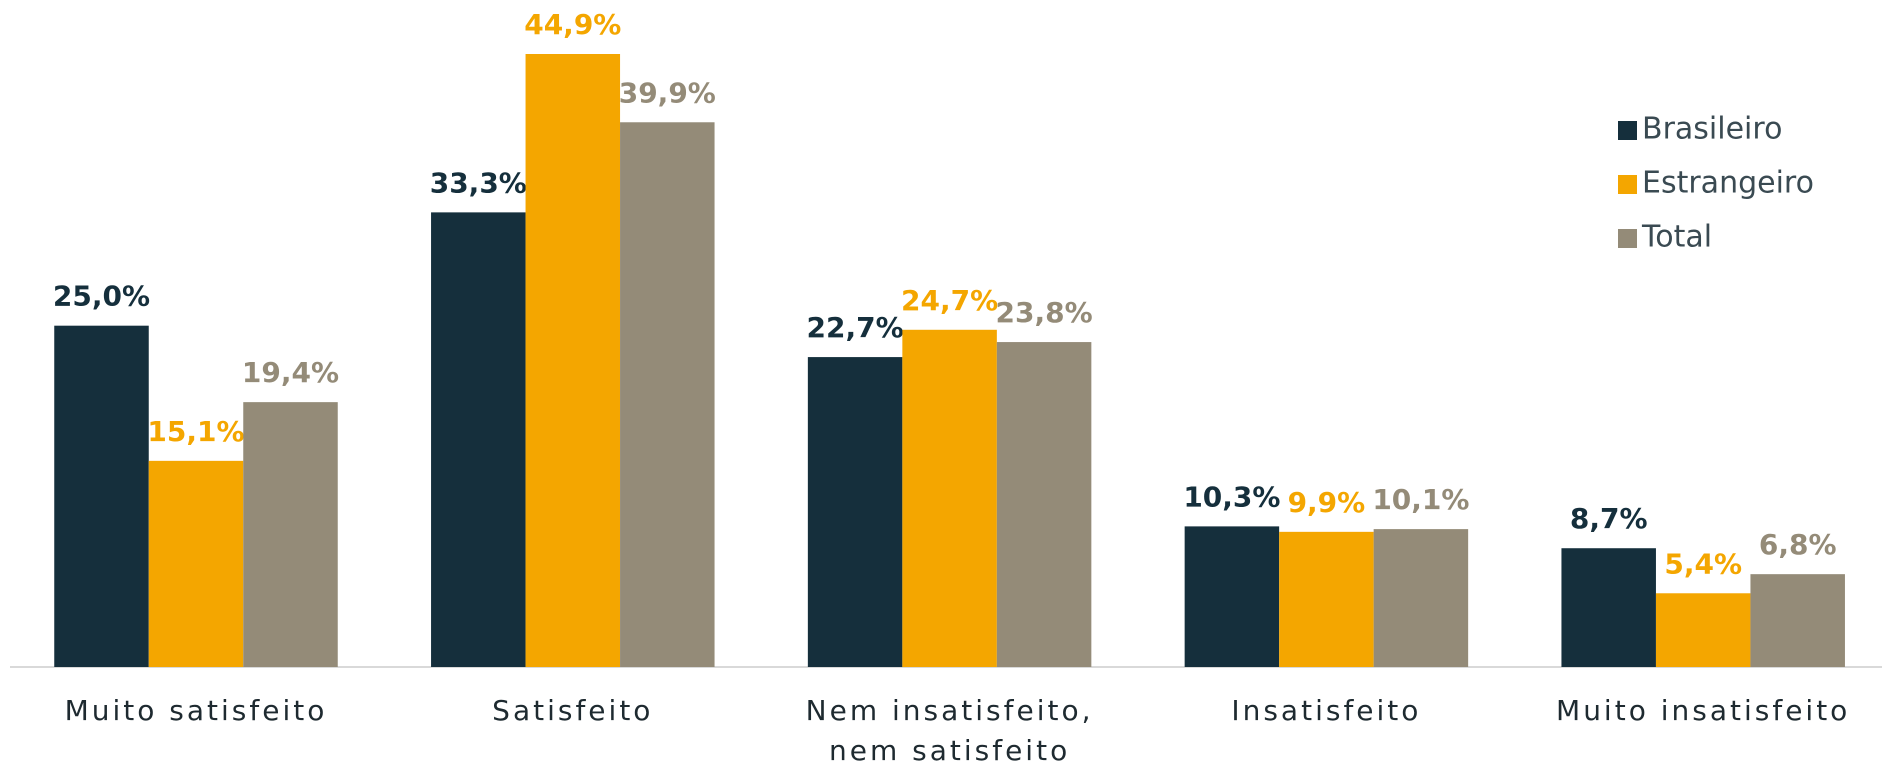  I want to click on x-tick-label: Insatisfeito, so click(1326, 710).